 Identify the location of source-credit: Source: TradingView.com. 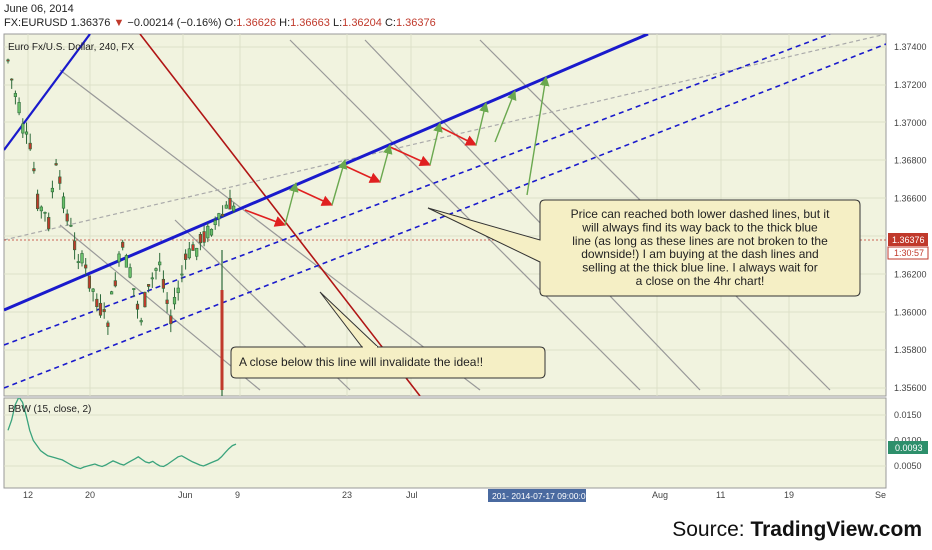
(797, 530).